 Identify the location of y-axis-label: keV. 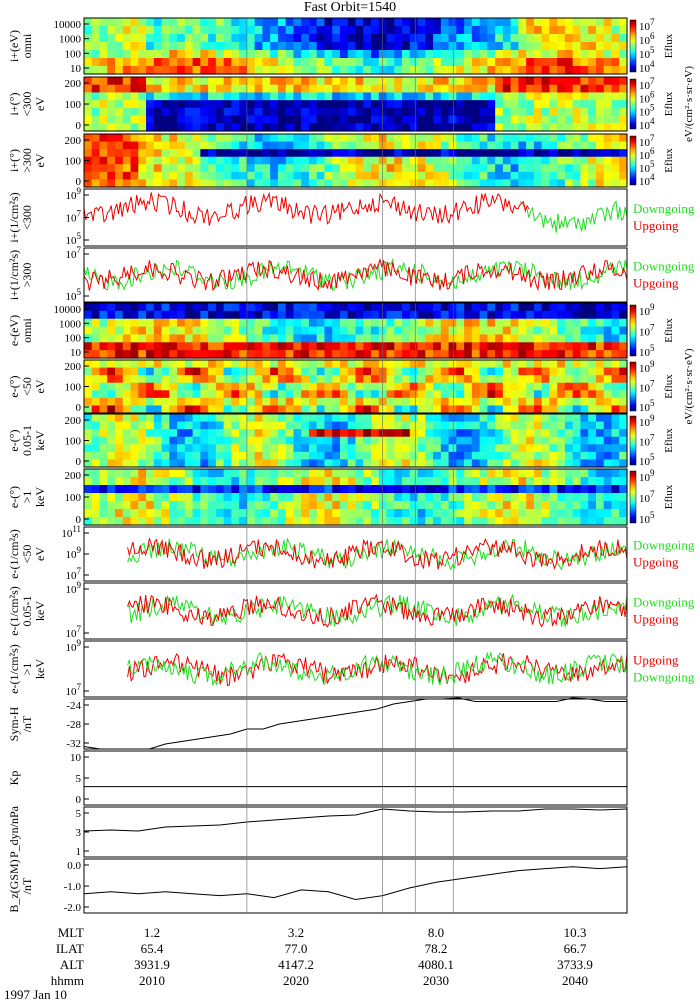
(40, 669).